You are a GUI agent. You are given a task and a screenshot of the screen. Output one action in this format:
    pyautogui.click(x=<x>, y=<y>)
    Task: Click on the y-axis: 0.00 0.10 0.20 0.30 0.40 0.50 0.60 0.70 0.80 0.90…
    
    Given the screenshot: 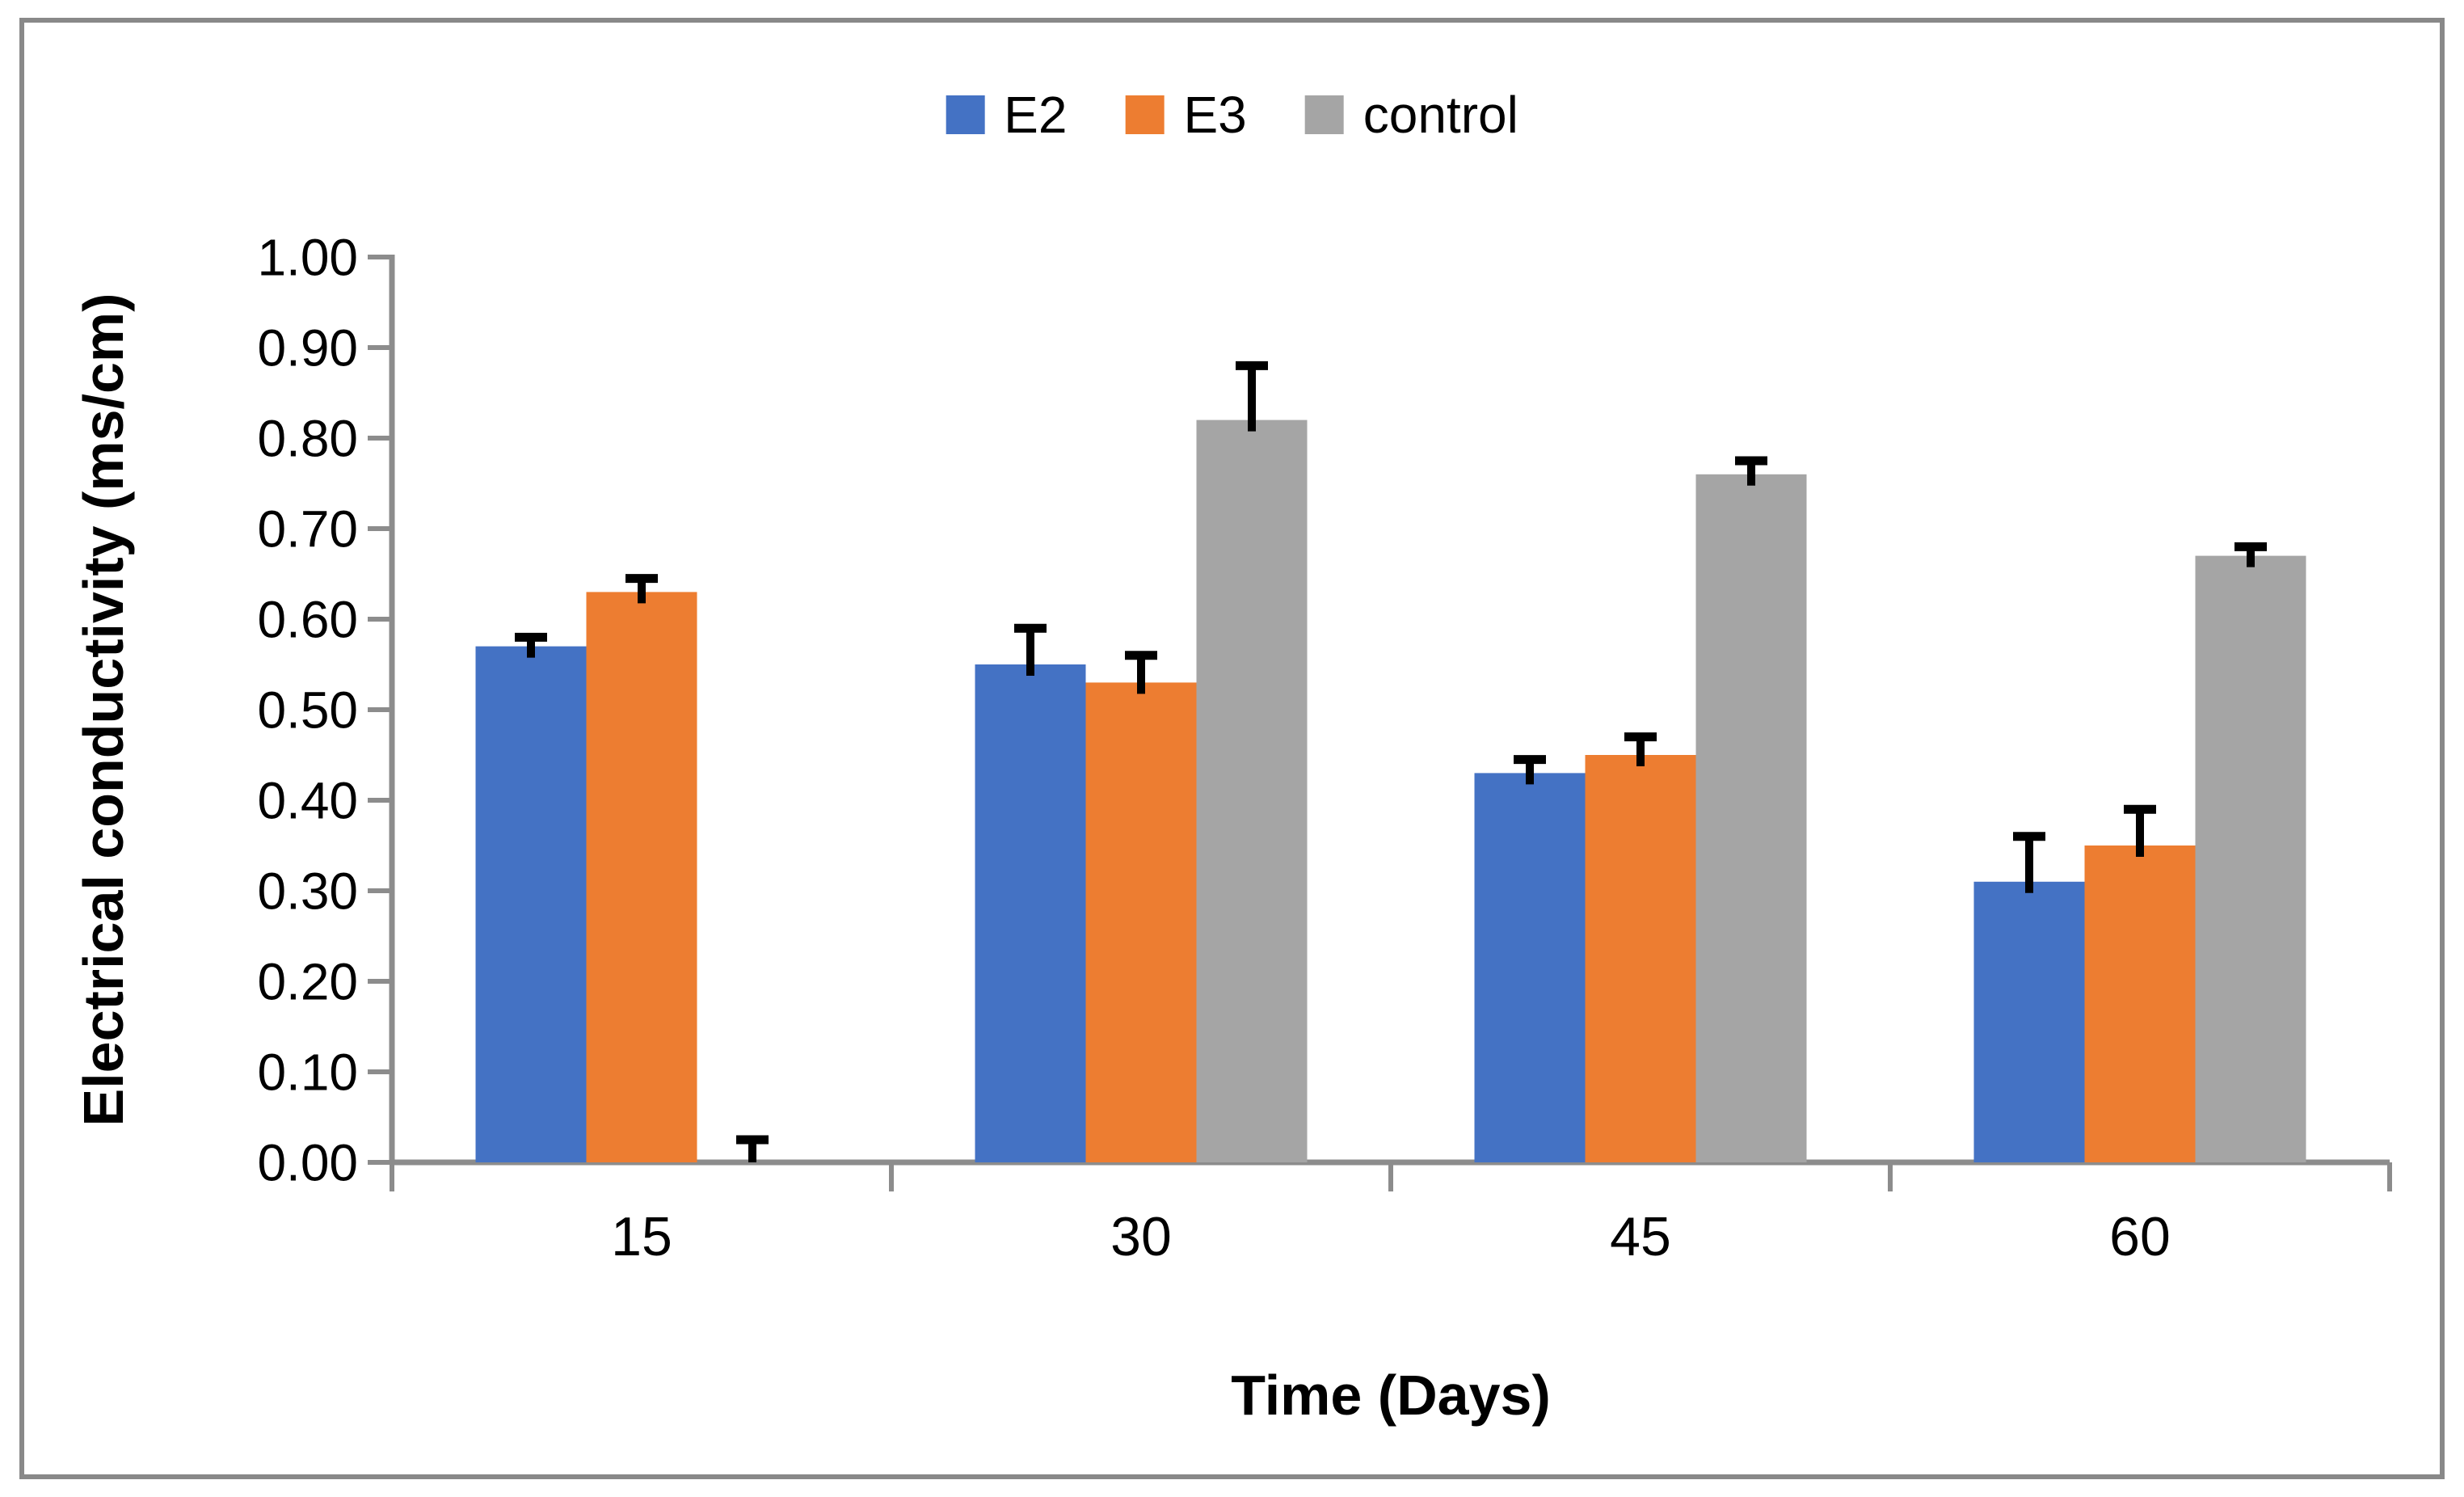 What is the action you would take?
    pyautogui.click(x=326, y=709)
    